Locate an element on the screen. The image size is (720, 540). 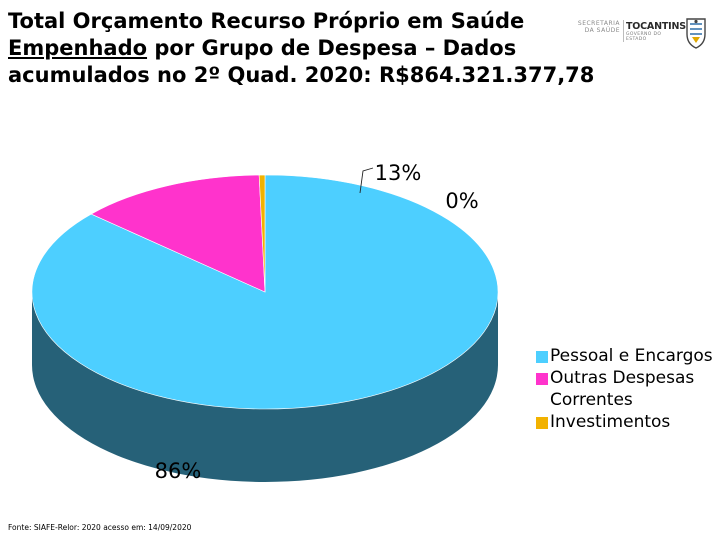
title-underlined-word: Empenhado is located at coordinates (78, 48).